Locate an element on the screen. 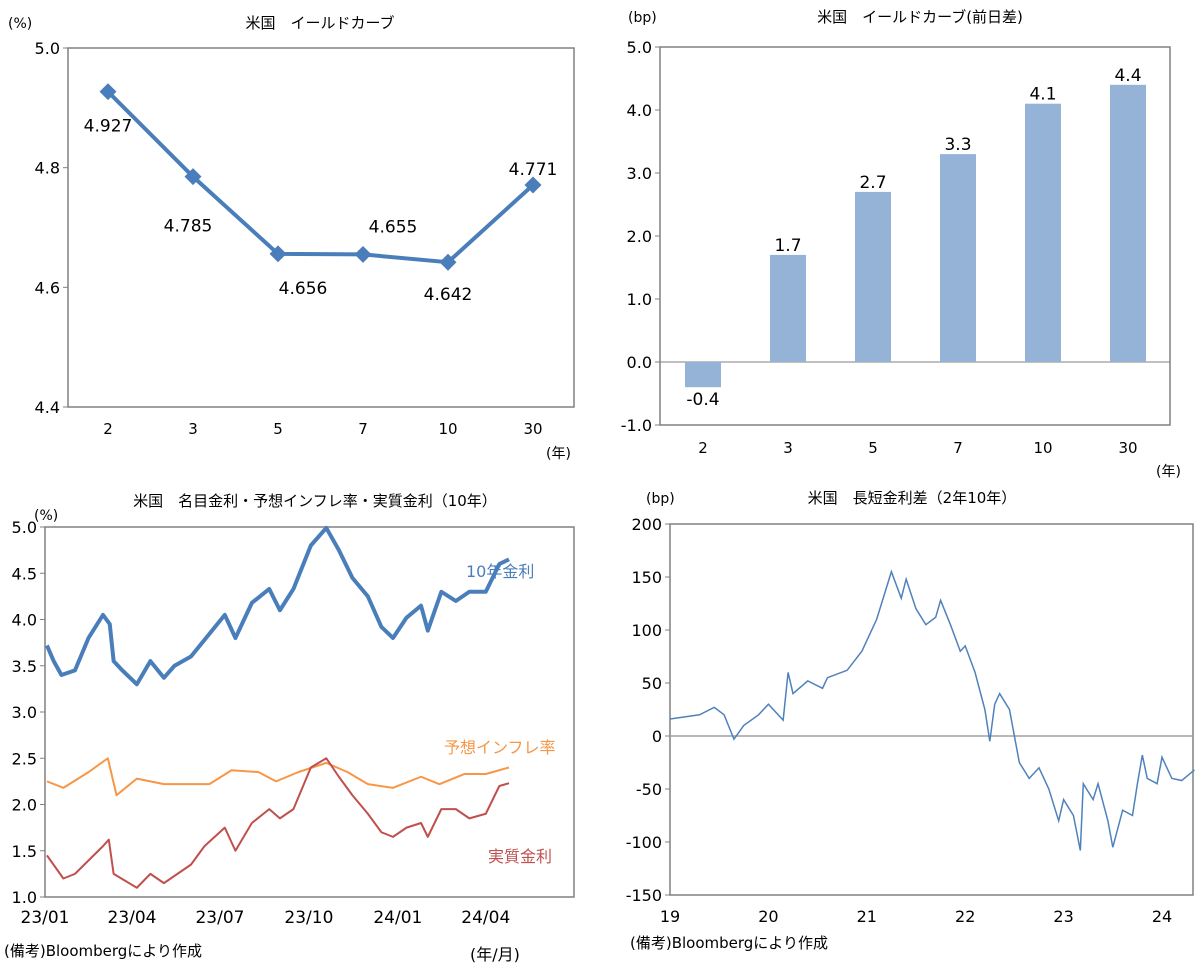 The height and width of the screenshot is (975, 1204). yield-change-y-tick-label: 1.0 is located at coordinates (639, 299).